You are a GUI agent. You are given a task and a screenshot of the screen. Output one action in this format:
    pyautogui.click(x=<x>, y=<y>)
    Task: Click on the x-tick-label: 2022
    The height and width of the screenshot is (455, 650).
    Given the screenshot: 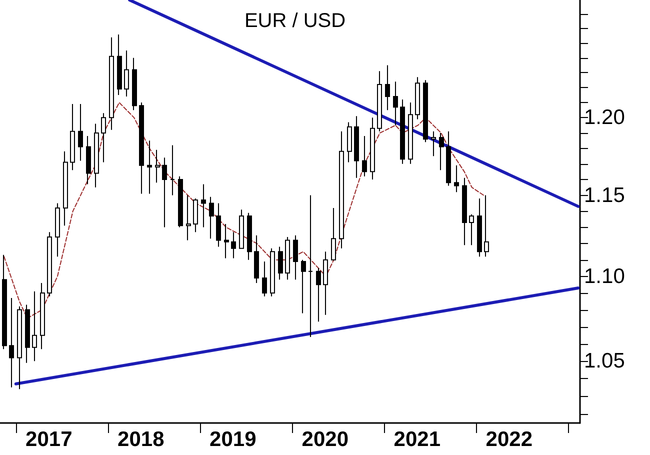 What is the action you would take?
    pyautogui.click(x=509, y=439)
    